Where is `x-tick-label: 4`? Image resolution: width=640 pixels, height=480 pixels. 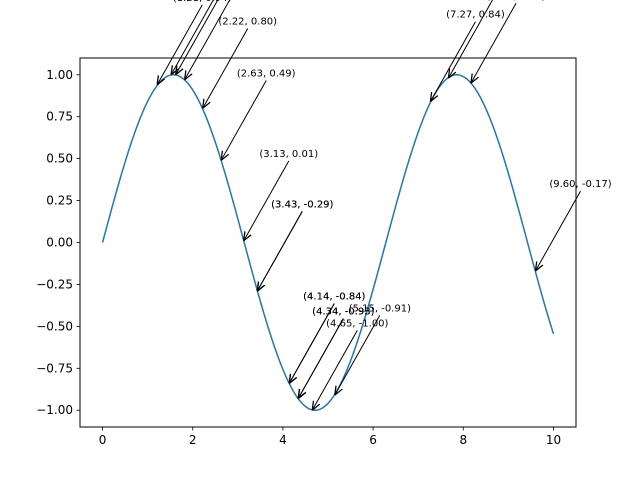
x-tick-label: 4 is located at coordinates (283, 440).